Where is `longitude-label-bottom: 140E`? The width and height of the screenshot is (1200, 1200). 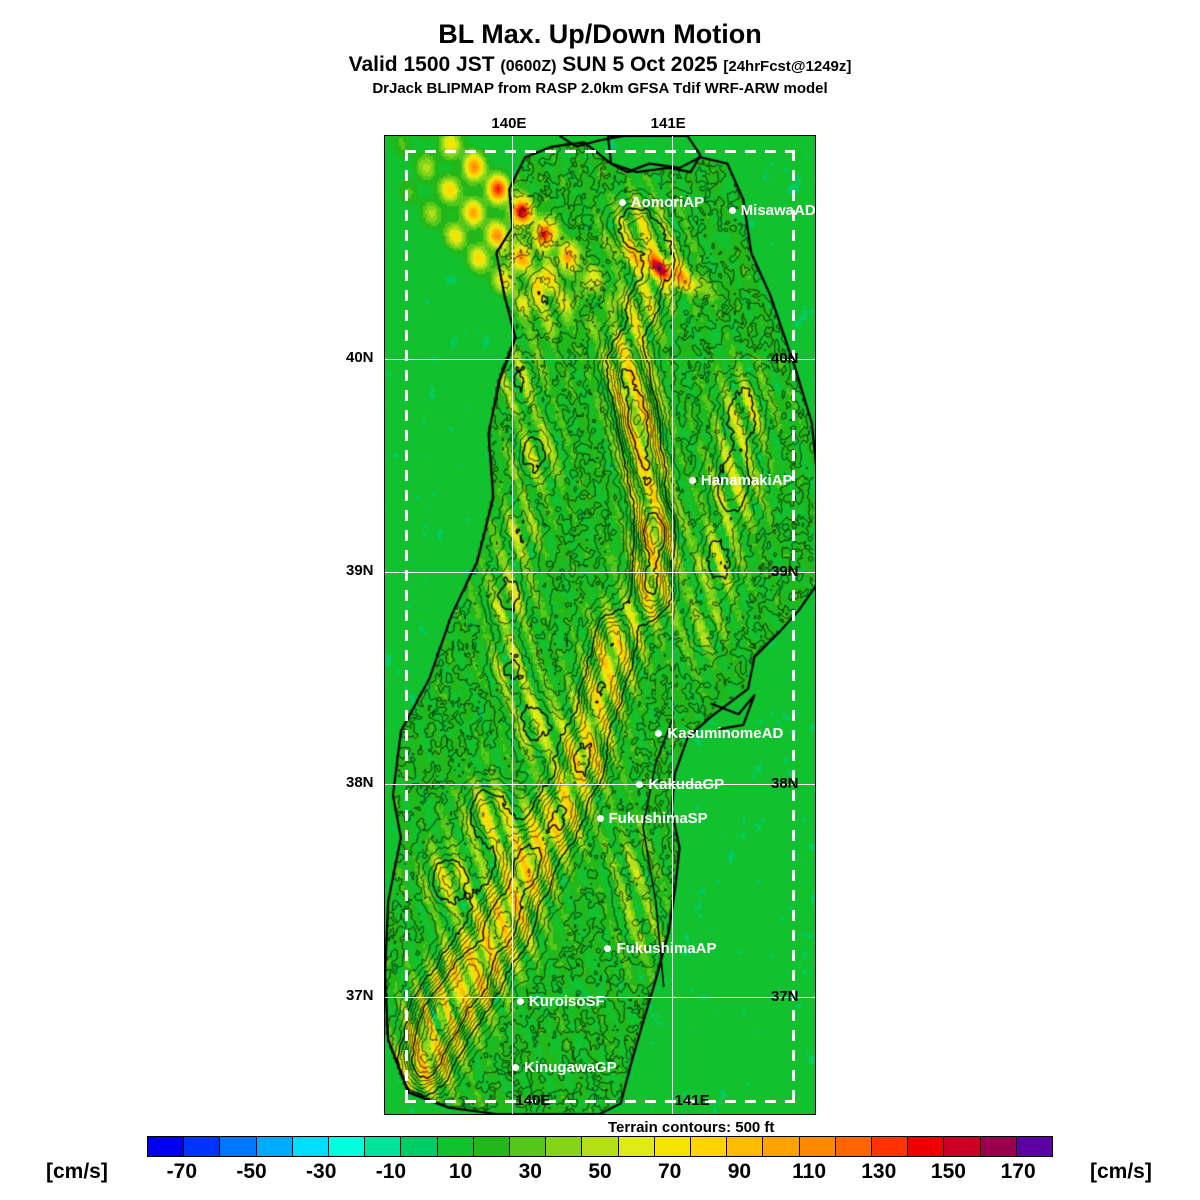
longitude-label-bottom: 140E is located at coordinates (533, 1100).